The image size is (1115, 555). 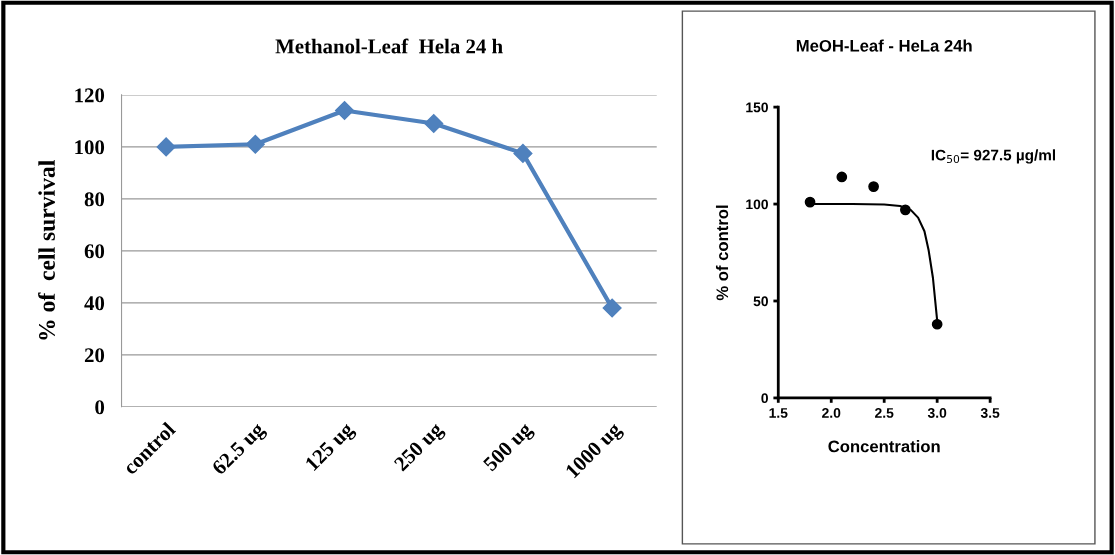 I want to click on y-tick-label: 50, so click(x=760, y=301).